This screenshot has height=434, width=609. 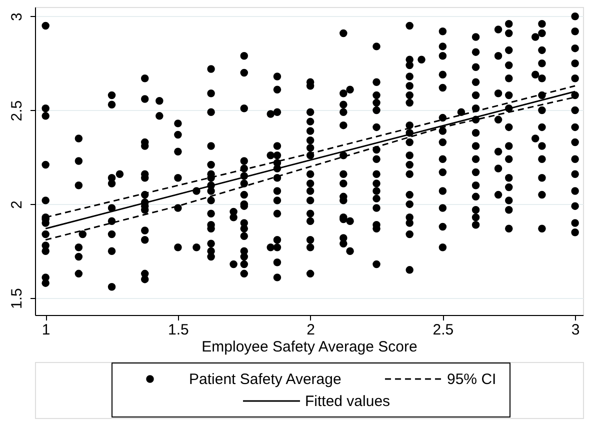 I want to click on legend-label: 95% CI, so click(x=471, y=379).